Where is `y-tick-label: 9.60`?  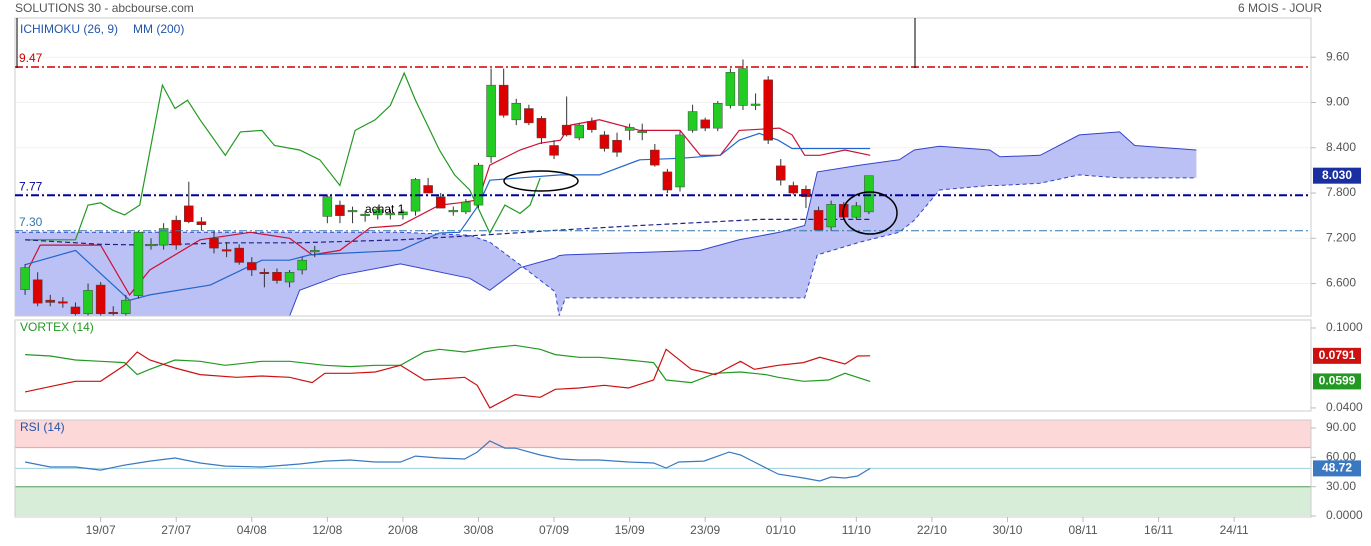 y-tick-label: 9.60 is located at coordinates (1338, 56).